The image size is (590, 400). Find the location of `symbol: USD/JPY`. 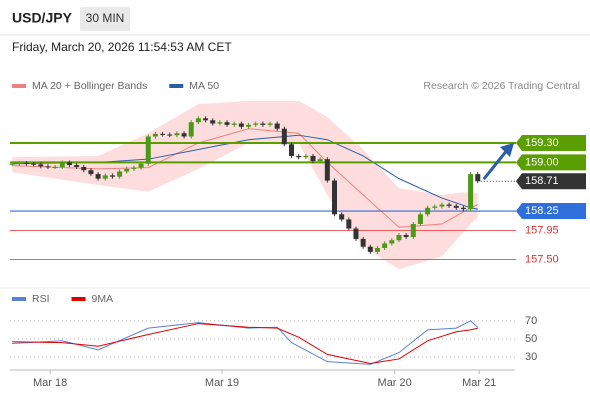

symbol: USD/JPY is located at coordinates (42, 18).